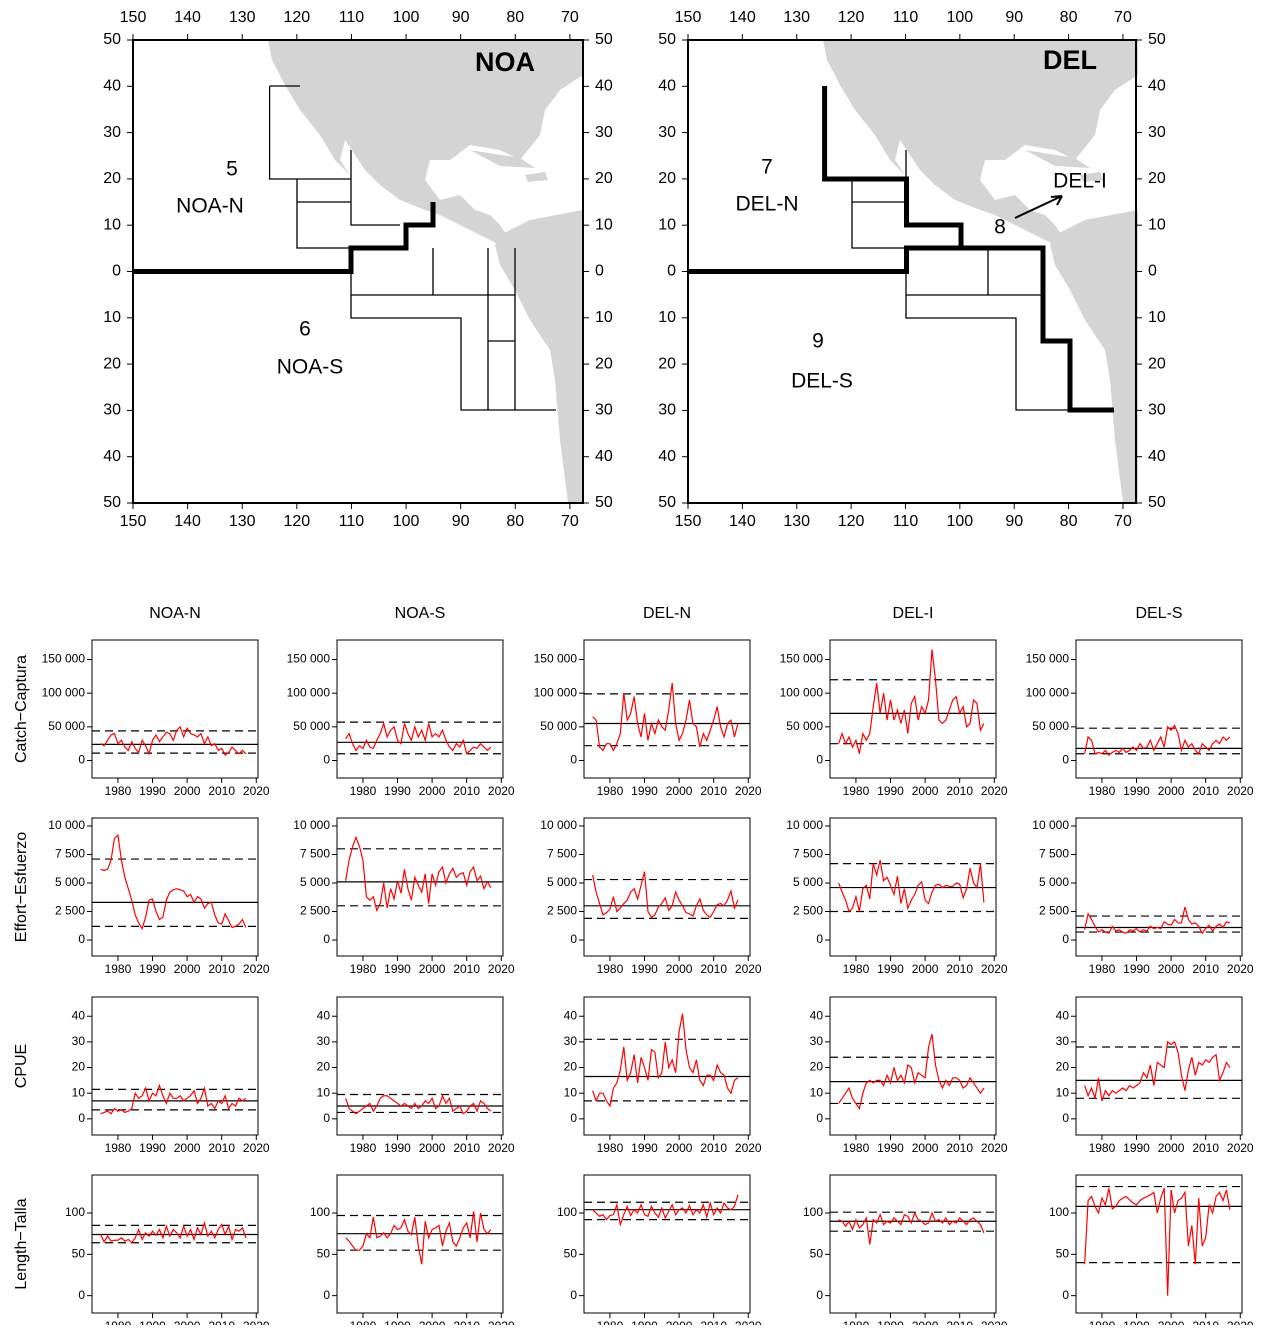 This screenshot has height=1330, width=1265. Describe the element at coordinates (802, 692) in the screenshot. I see `y-tick-label: 100 000` at that location.